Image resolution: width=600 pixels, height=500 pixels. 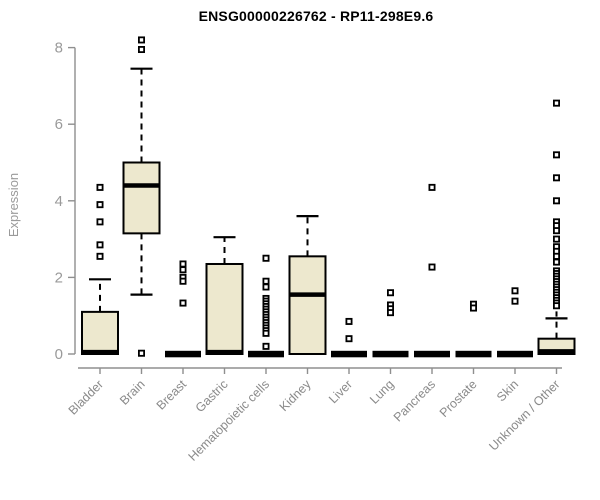 I want to click on flat-bar-prostate, so click(x=473, y=354).